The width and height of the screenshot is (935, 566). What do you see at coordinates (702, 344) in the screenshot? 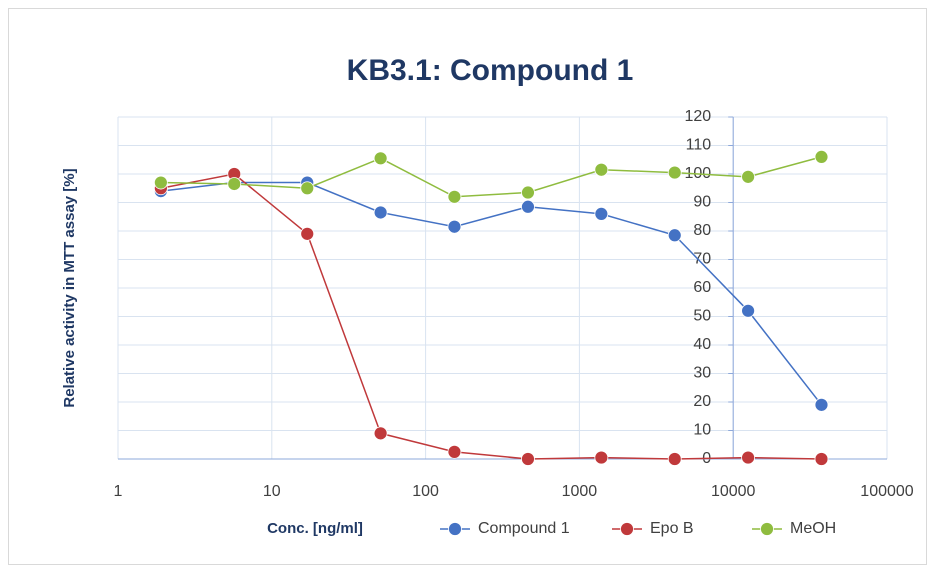
I see `y-tick-label: 40` at bounding box center [702, 344].